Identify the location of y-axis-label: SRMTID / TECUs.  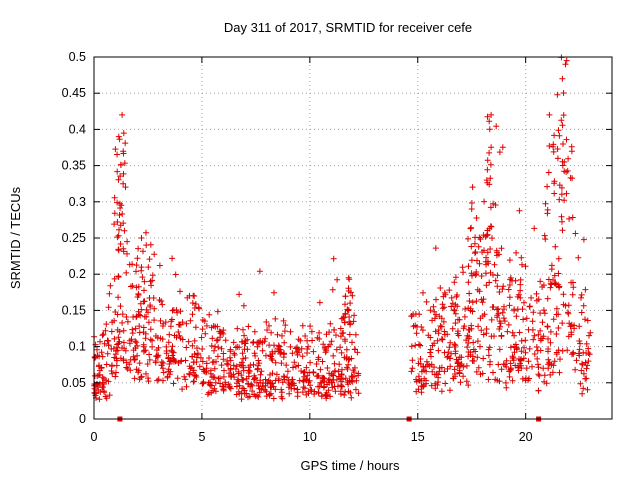
(15, 237).